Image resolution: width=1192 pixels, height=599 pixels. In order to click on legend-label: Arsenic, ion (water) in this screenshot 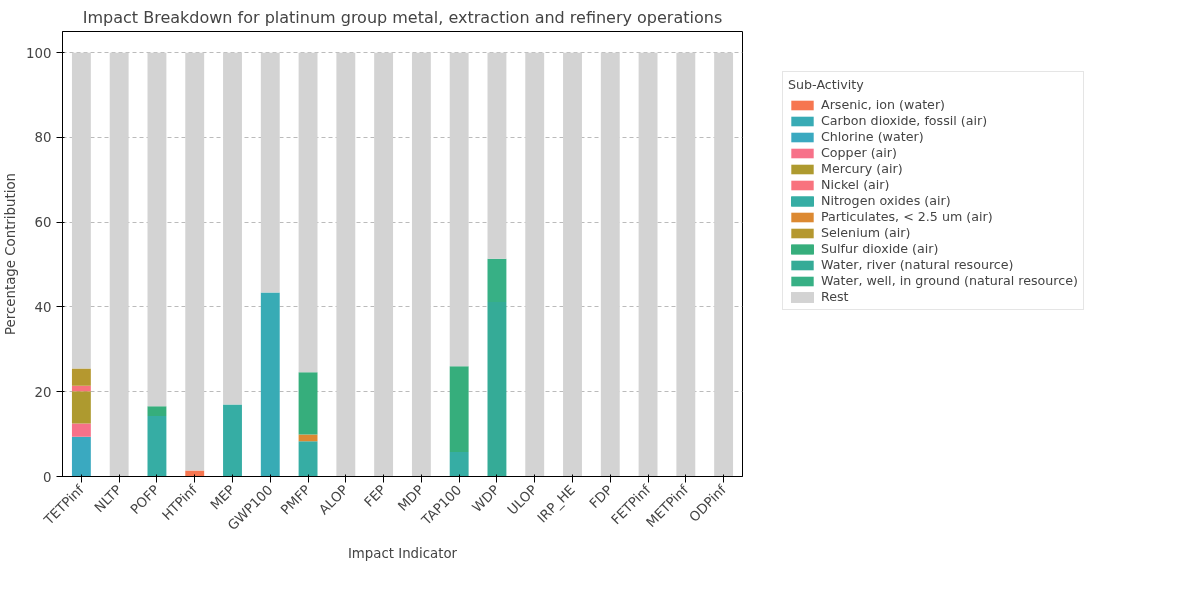, I will do `click(883, 104)`.